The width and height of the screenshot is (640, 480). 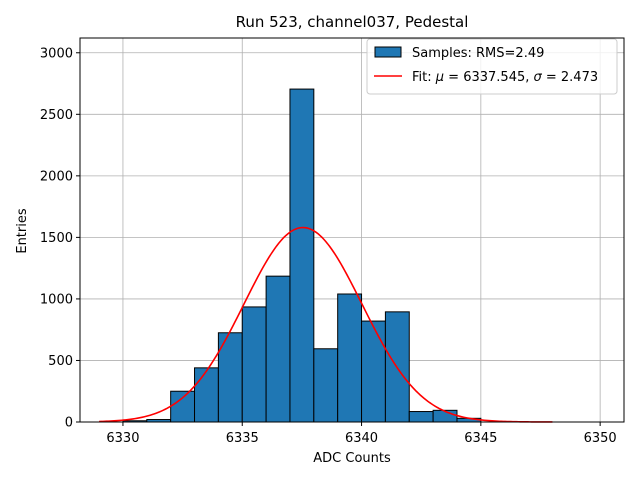 I want to click on y-tick-label: 1500, so click(x=56, y=238).